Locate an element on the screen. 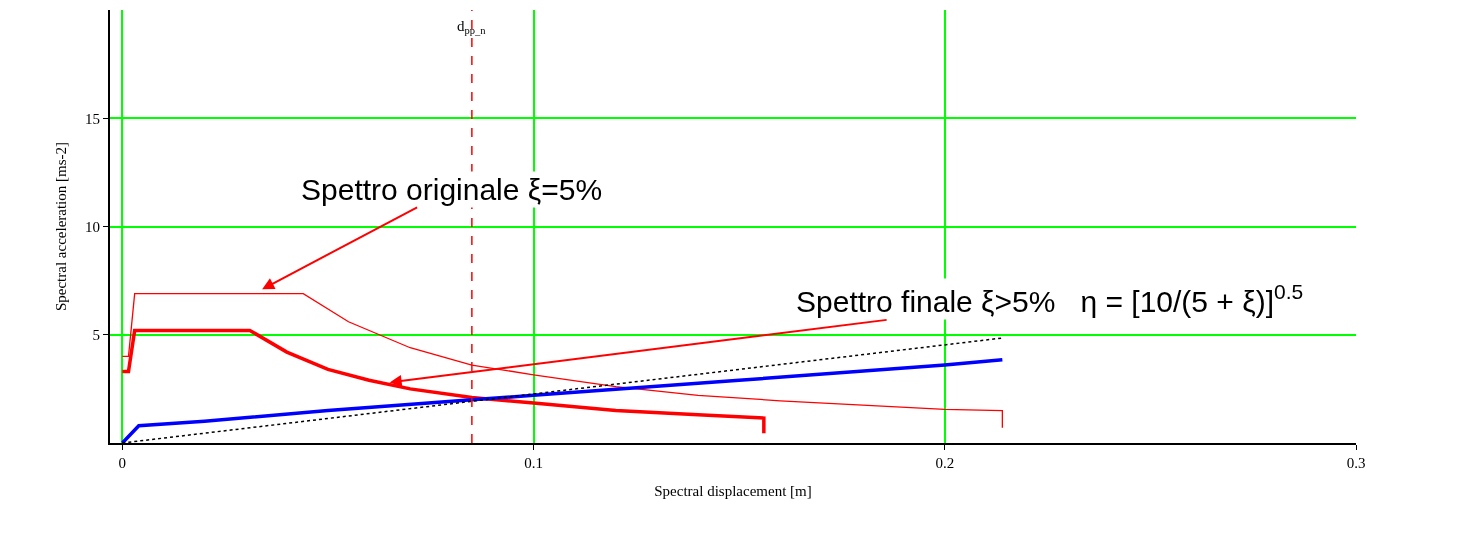 The image size is (1461, 543). x-axis-title: Spectral displacement [m] is located at coordinates (733, 490).